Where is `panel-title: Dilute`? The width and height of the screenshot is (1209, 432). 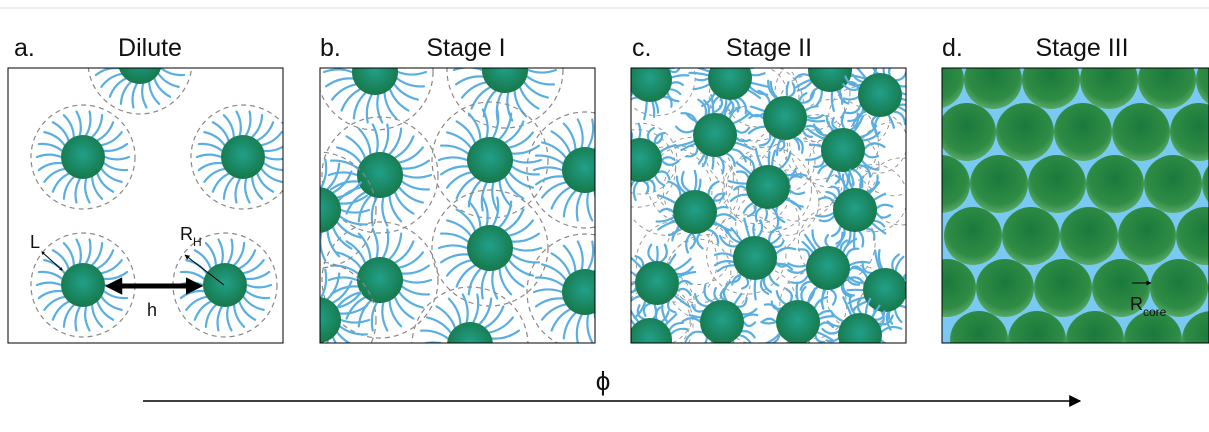 panel-title: Dilute is located at coordinates (150, 48).